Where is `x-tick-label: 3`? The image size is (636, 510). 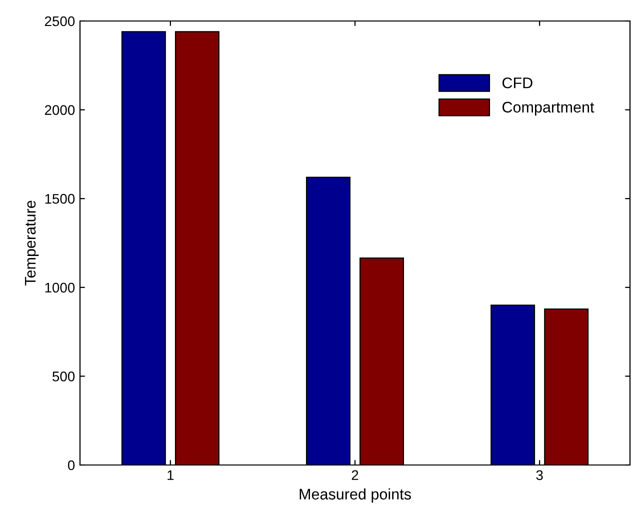 x-tick-label: 3 is located at coordinates (539, 475).